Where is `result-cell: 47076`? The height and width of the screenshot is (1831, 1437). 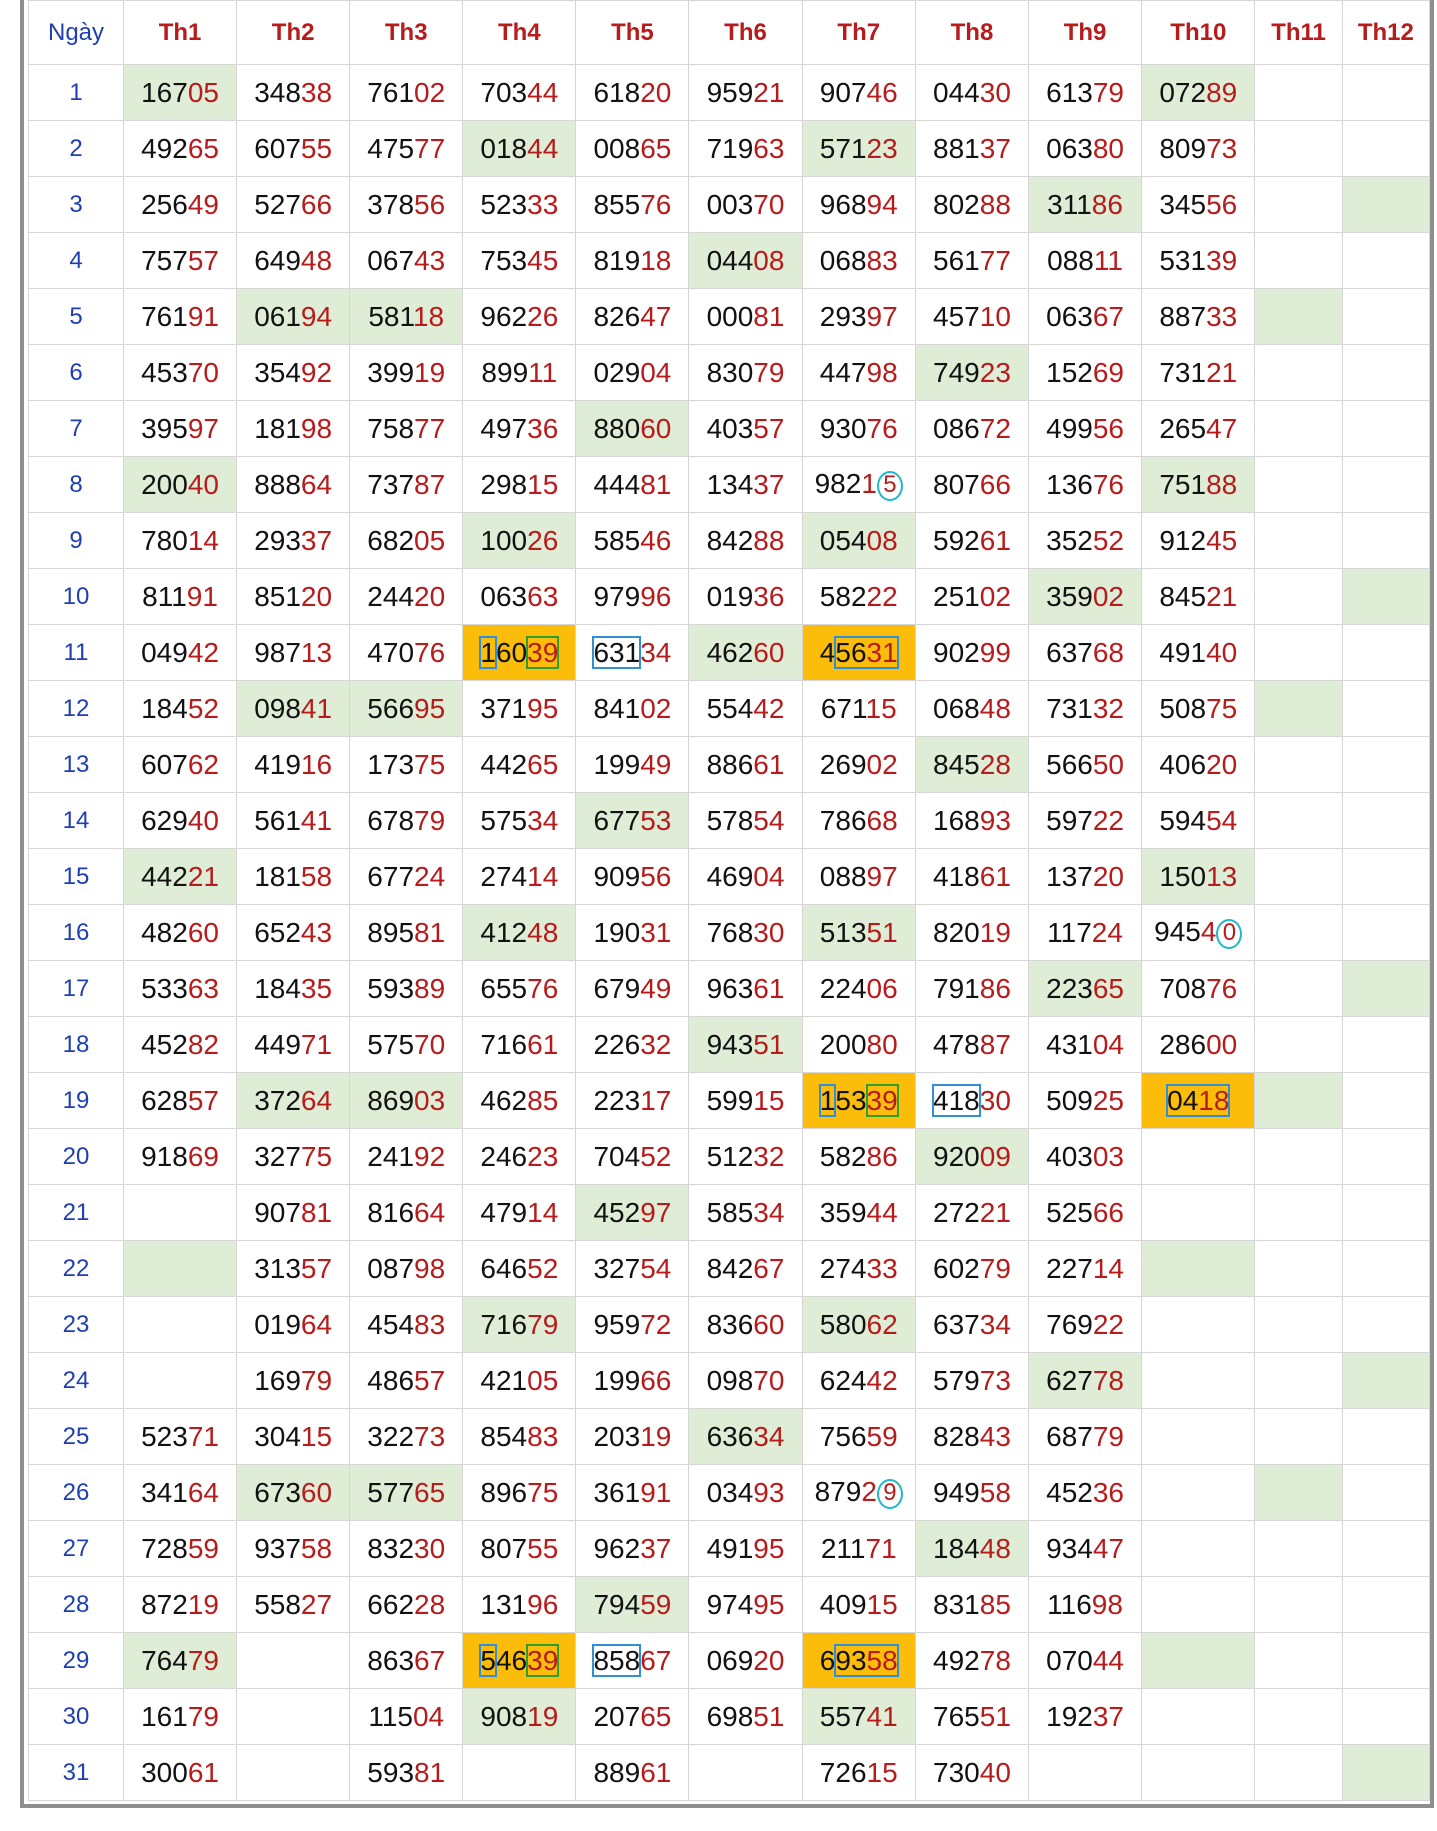
result-cell: 47076 is located at coordinates (406, 652).